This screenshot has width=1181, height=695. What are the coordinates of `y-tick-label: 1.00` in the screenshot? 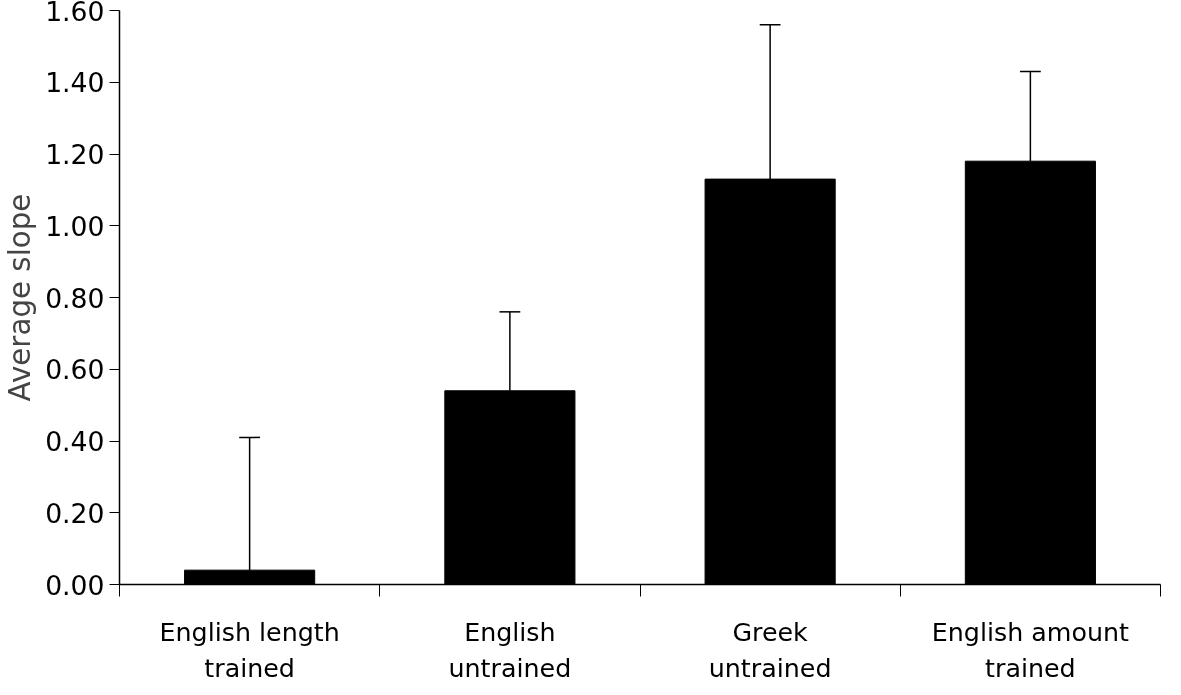 It's located at (75, 226).